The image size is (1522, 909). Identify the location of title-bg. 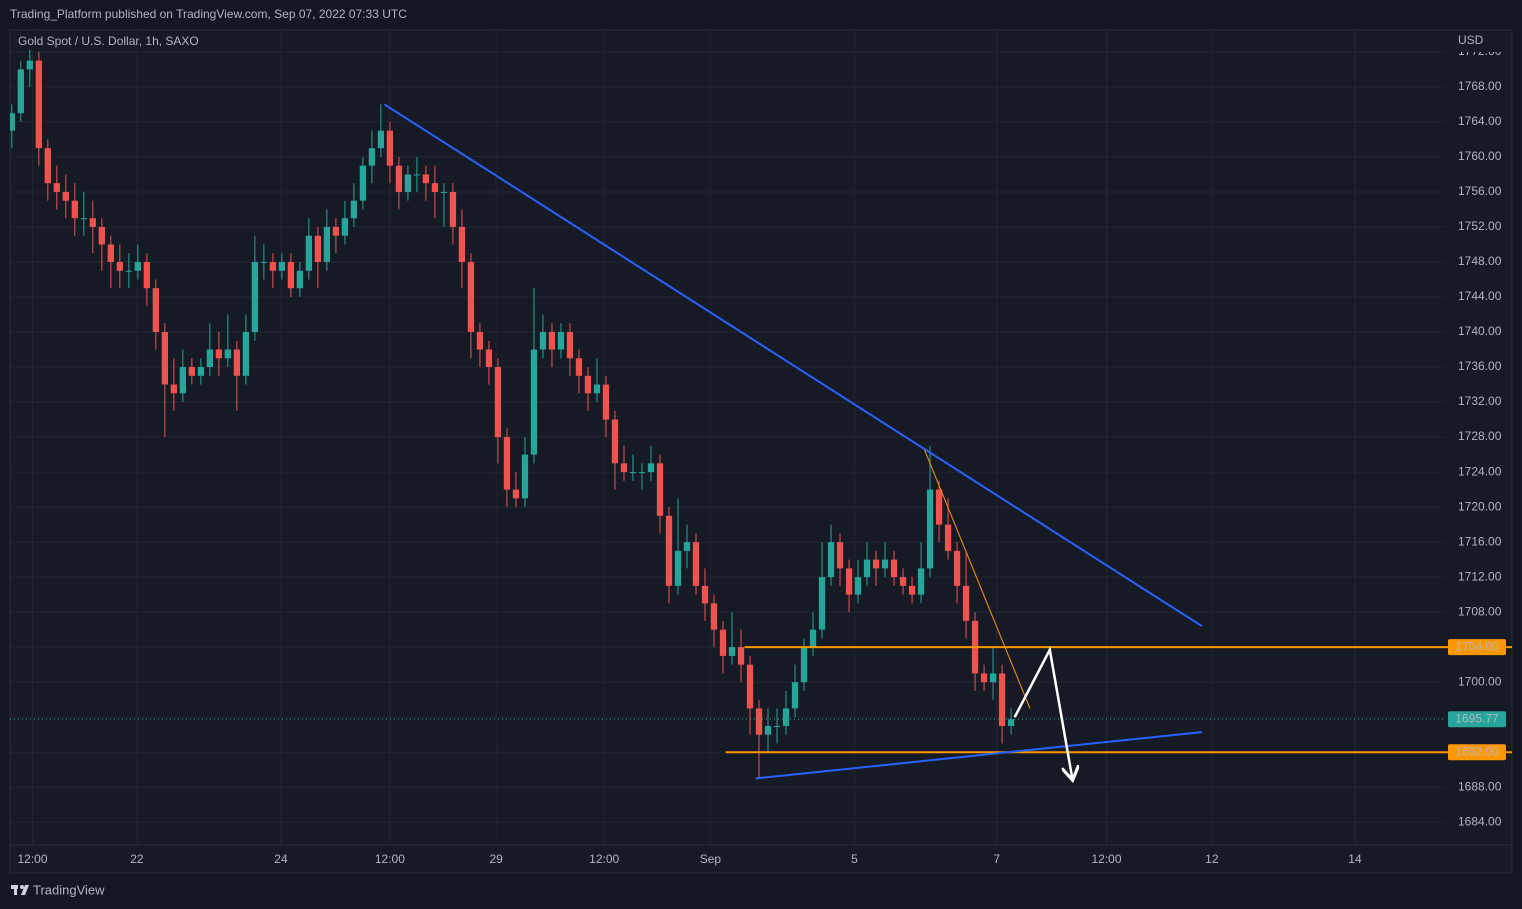
(107, 41).